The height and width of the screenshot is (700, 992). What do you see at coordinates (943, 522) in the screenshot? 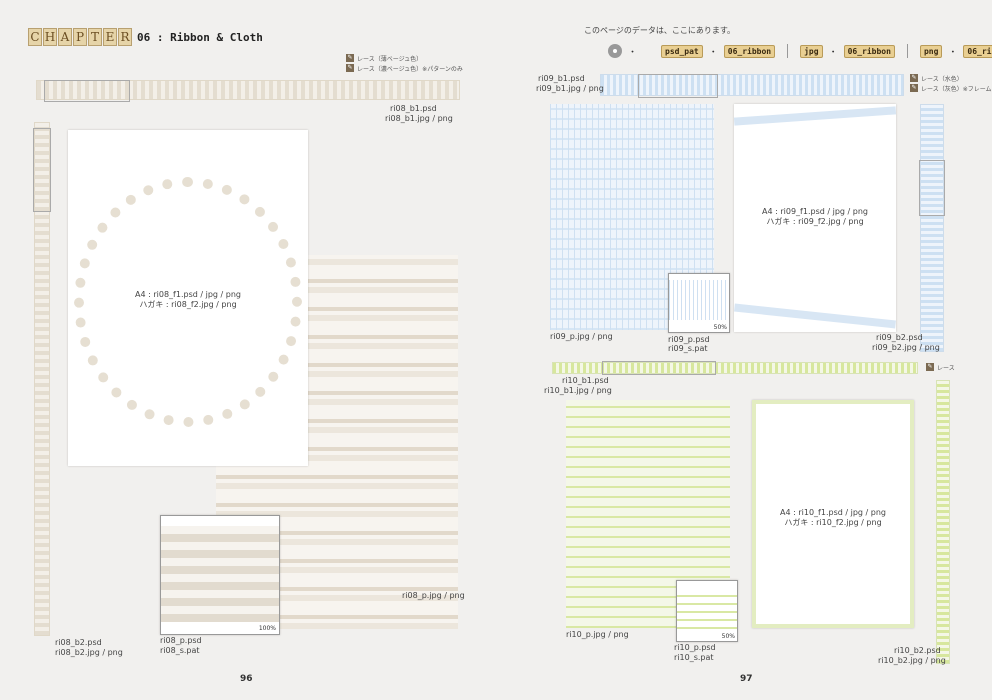
I see `lace-border-vertical-green` at bounding box center [943, 522].